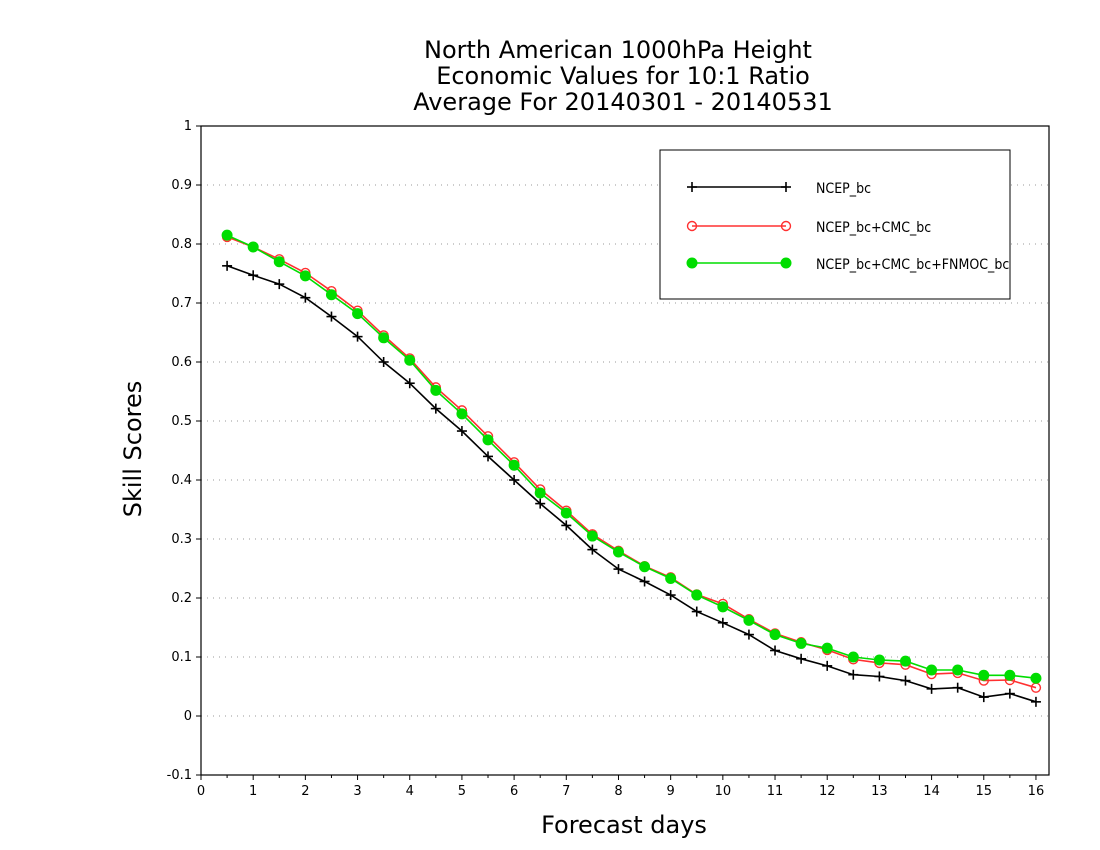  I want to click on y-tick-label: 0.5, so click(181, 421).